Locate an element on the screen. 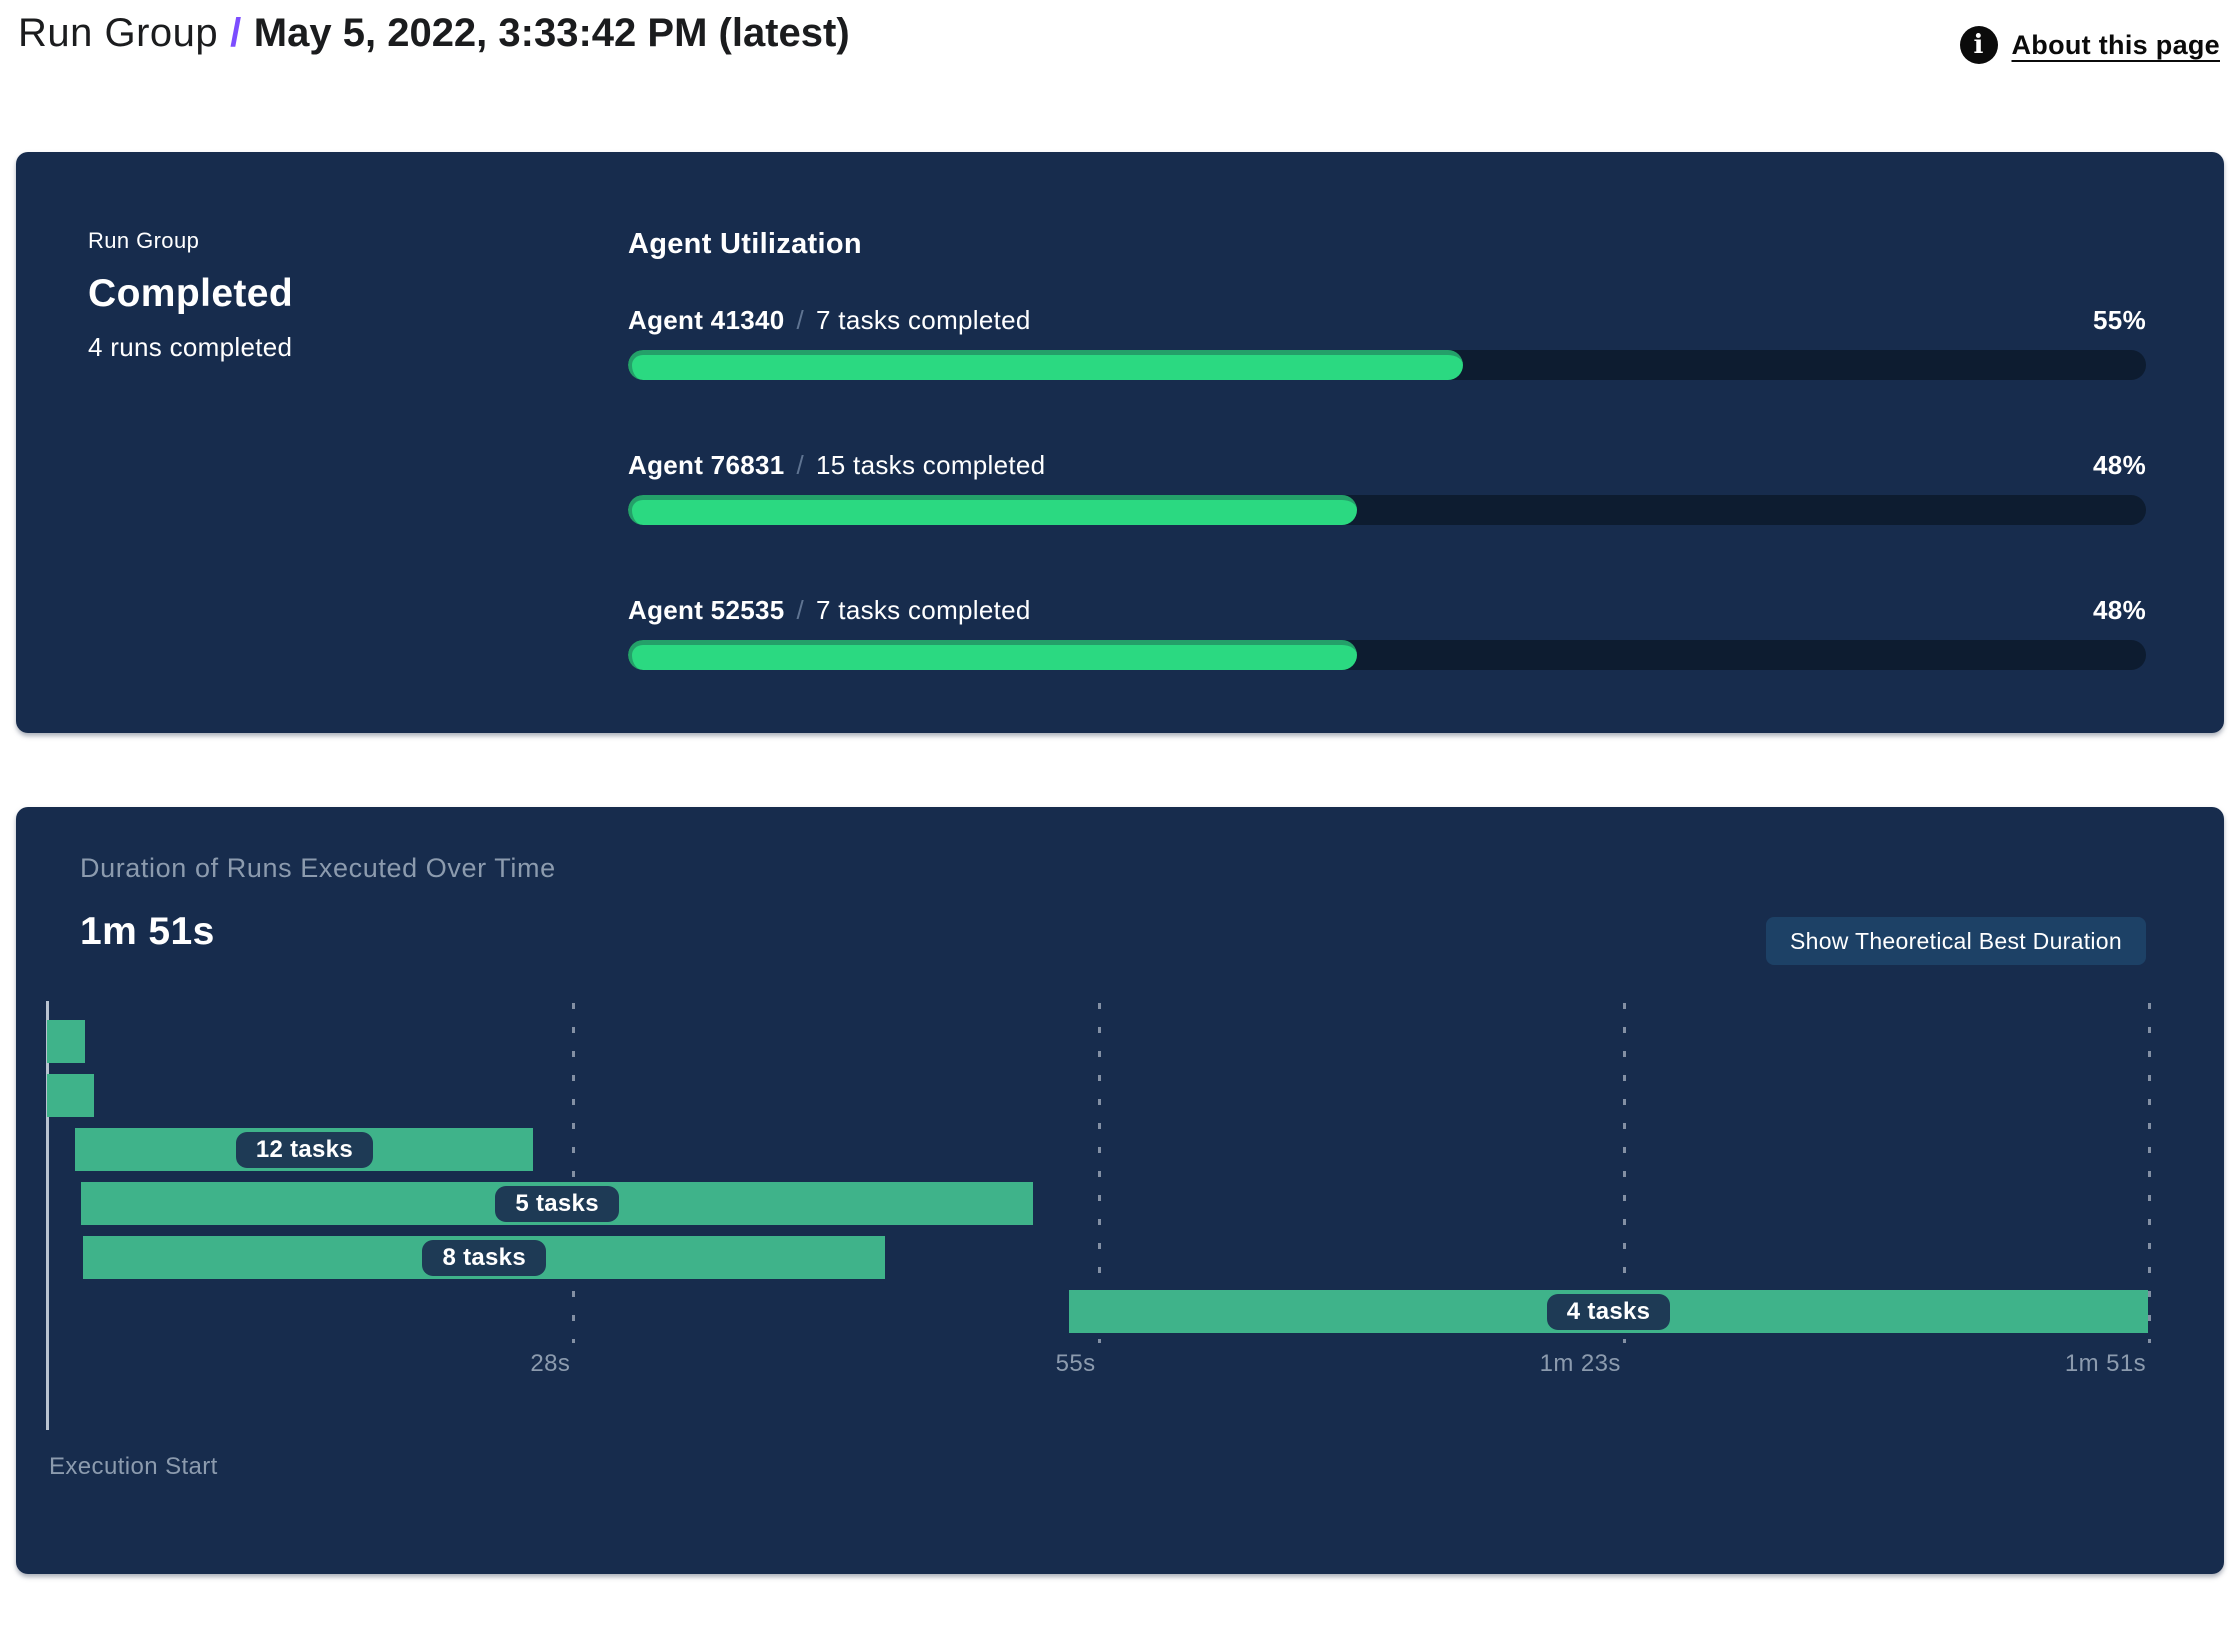 Image resolution: width=2240 pixels, height=1626 pixels. run-group-status-block: Run Group Completed 4 runs completed is located at coordinates (358, 445).